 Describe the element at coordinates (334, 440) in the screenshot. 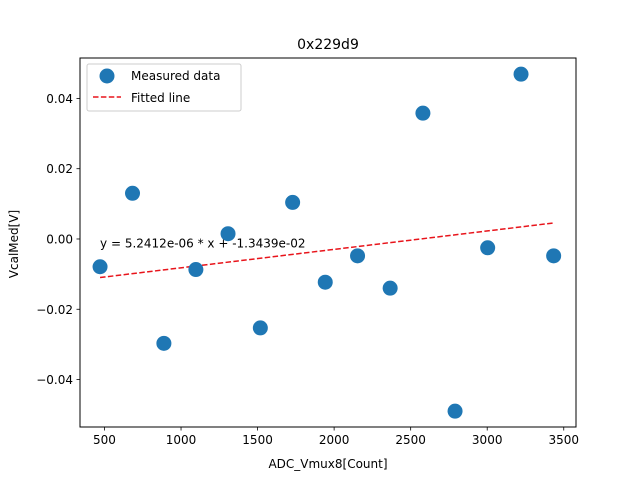

I see `x-tick-label: 2000` at that location.